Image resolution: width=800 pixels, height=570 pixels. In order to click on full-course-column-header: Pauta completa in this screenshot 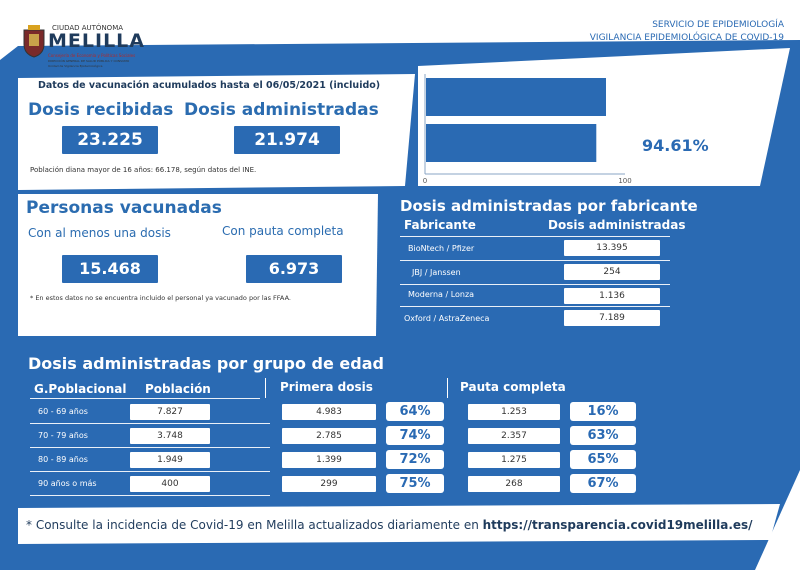, I will do `click(513, 387)`.